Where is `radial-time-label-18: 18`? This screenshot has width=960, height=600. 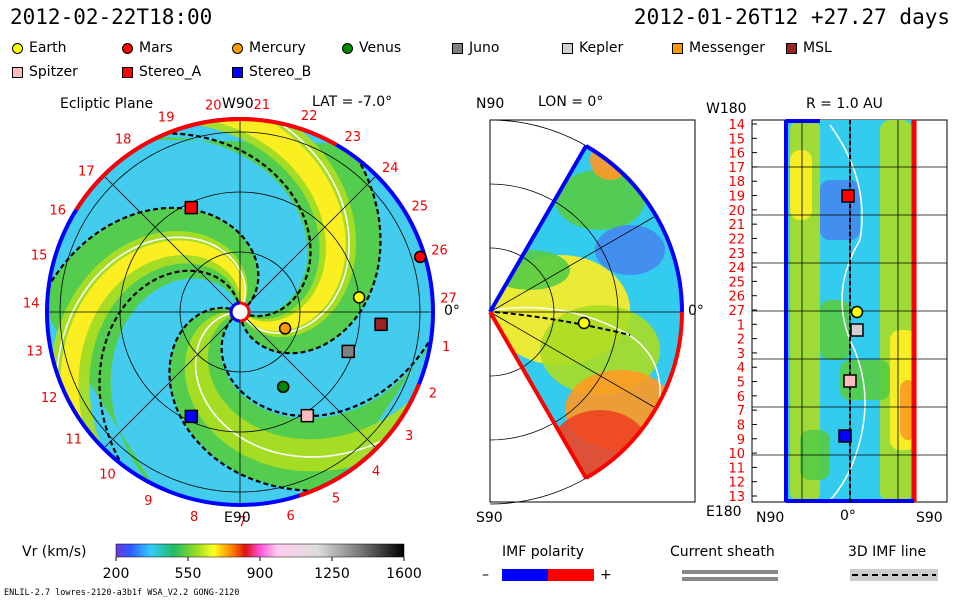
radial-time-label-18: 18 is located at coordinates (736, 182).